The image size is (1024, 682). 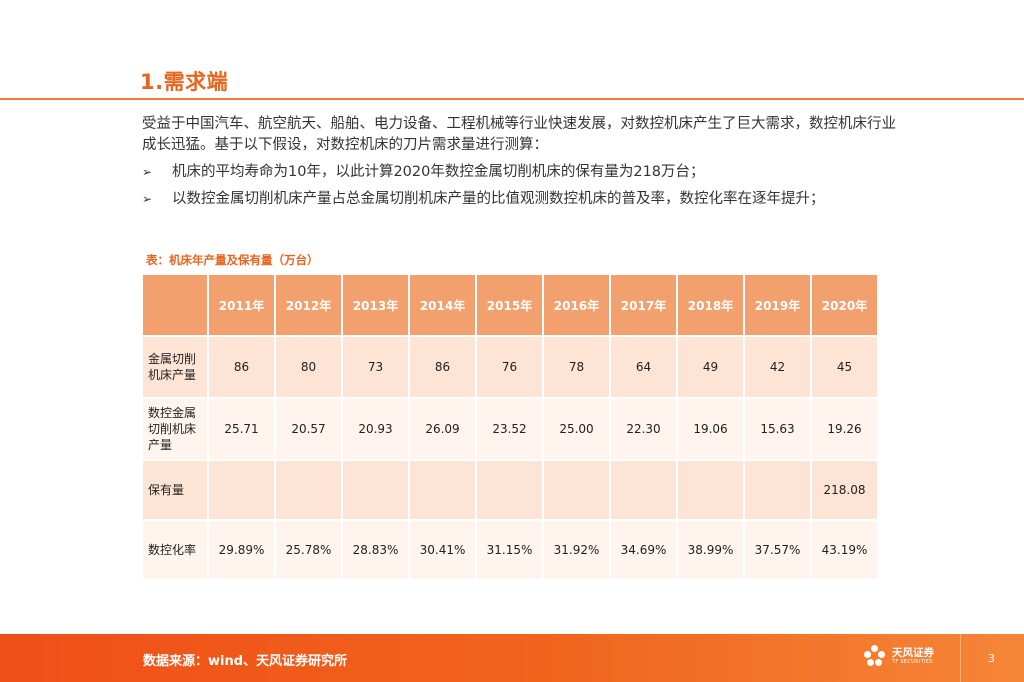 I want to click on row-label: 数控金属切削机床产量, so click(x=175, y=429).